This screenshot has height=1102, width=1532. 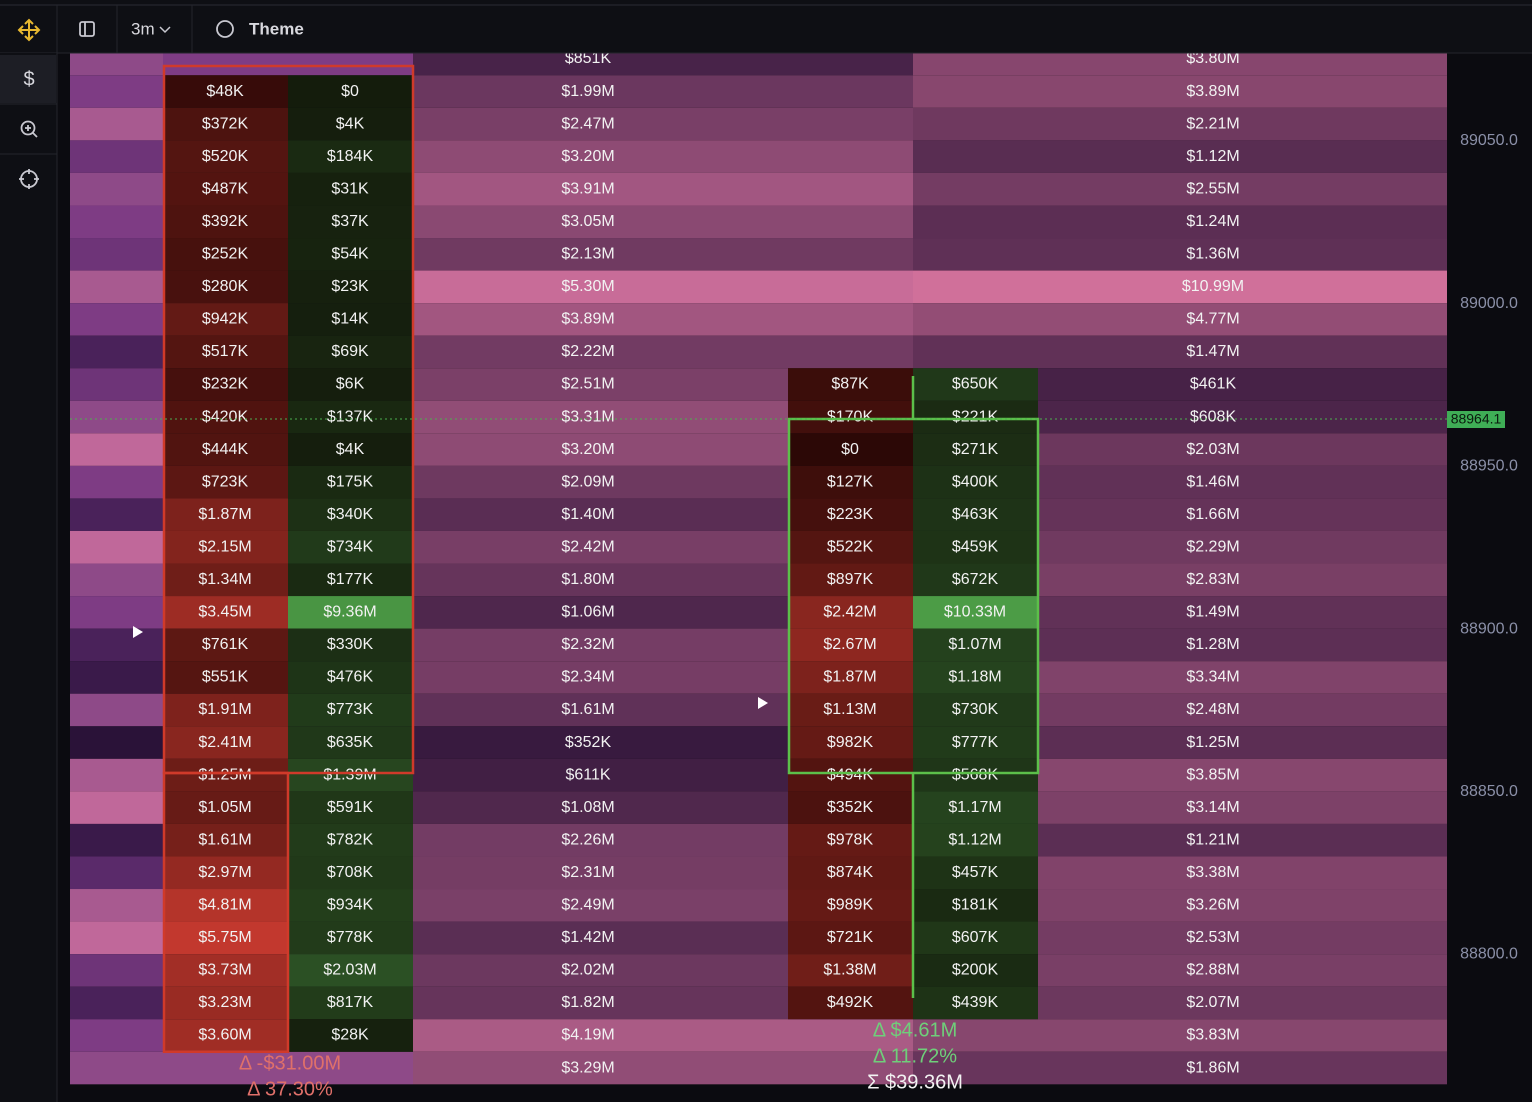 What do you see at coordinates (1213, 384) in the screenshot?
I see `heat-value: $461K` at bounding box center [1213, 384].